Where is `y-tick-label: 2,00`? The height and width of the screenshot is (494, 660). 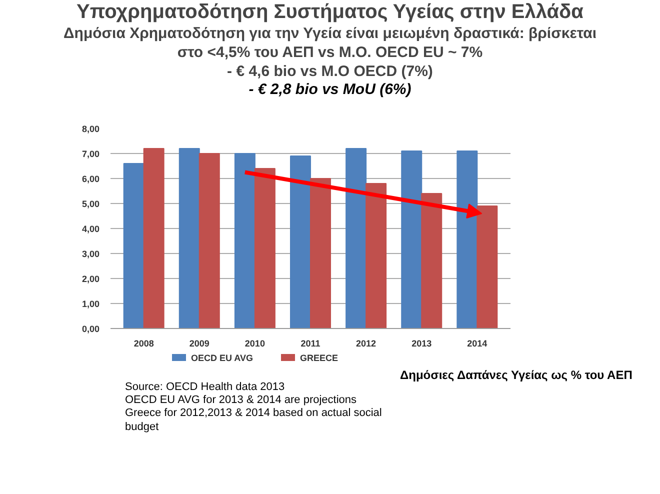
y-tick-label: 2,00 is located at coordinates (91, 279).